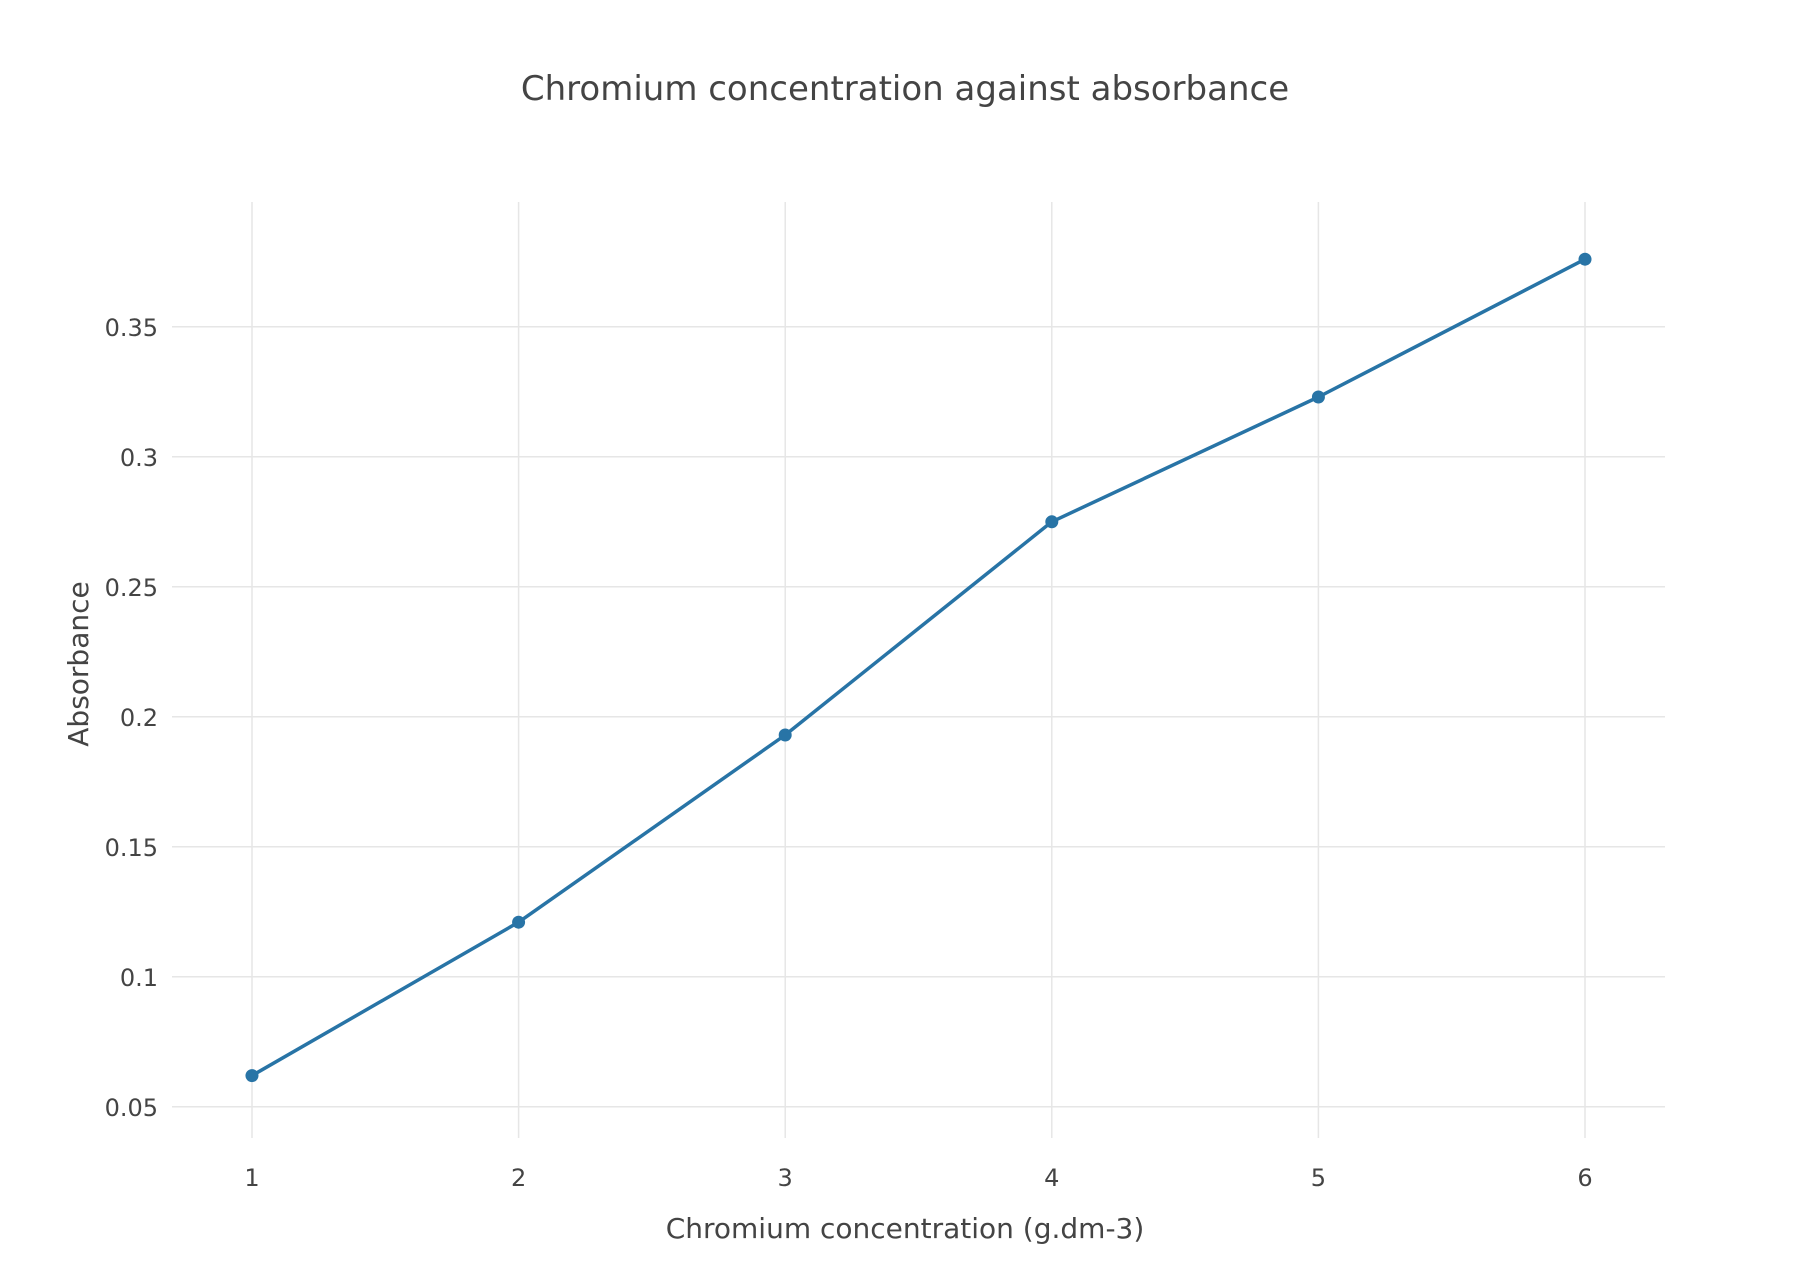 The height and width of the screenshot is (1284, 1810). What do you see at coordinates (785, 1178) in the screenshot?
I see `x-tick-label: 3` at bounding box center [785, 1178].